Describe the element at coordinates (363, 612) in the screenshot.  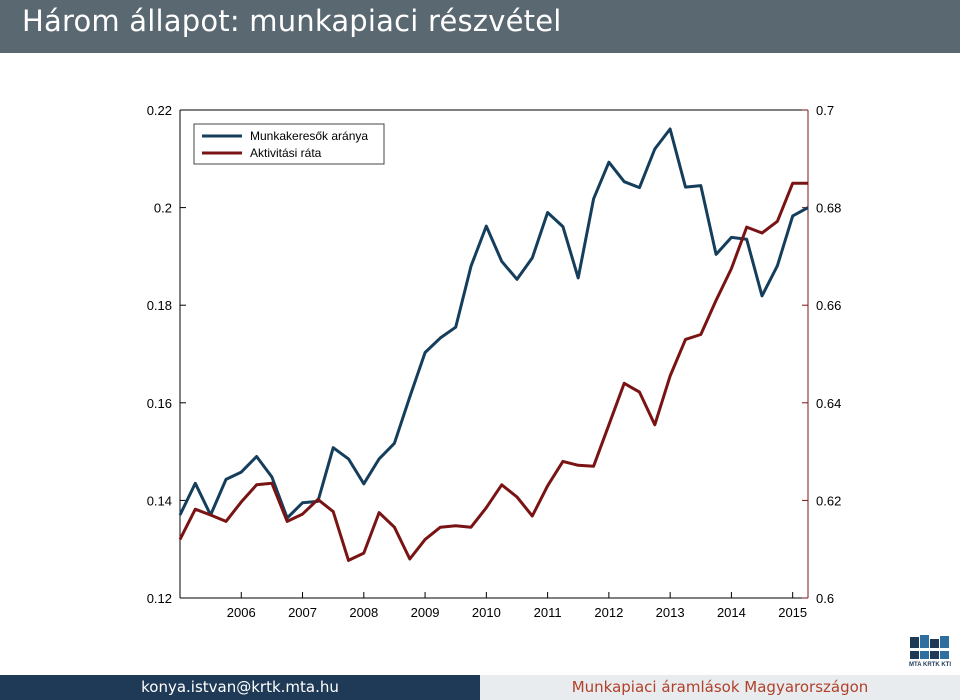
I see `x-axis-tick-label: 2008` at that location.